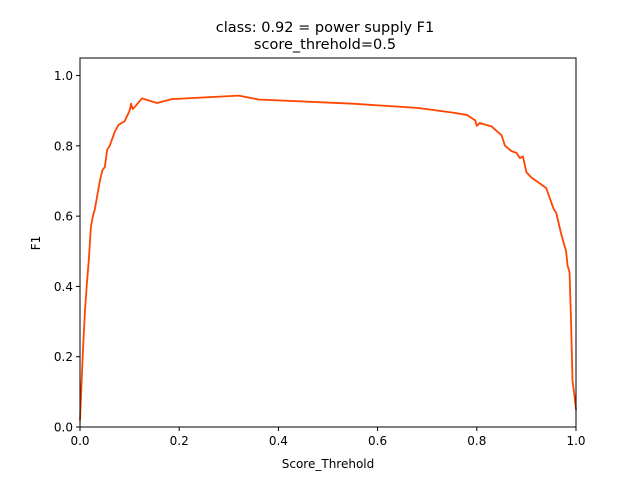 This screenshot has width=640, height=480. What do you see at coordinates (63, 357) in the screenshot?
I see `y-tick-label: 0.2` at bounding box center [63, 357].